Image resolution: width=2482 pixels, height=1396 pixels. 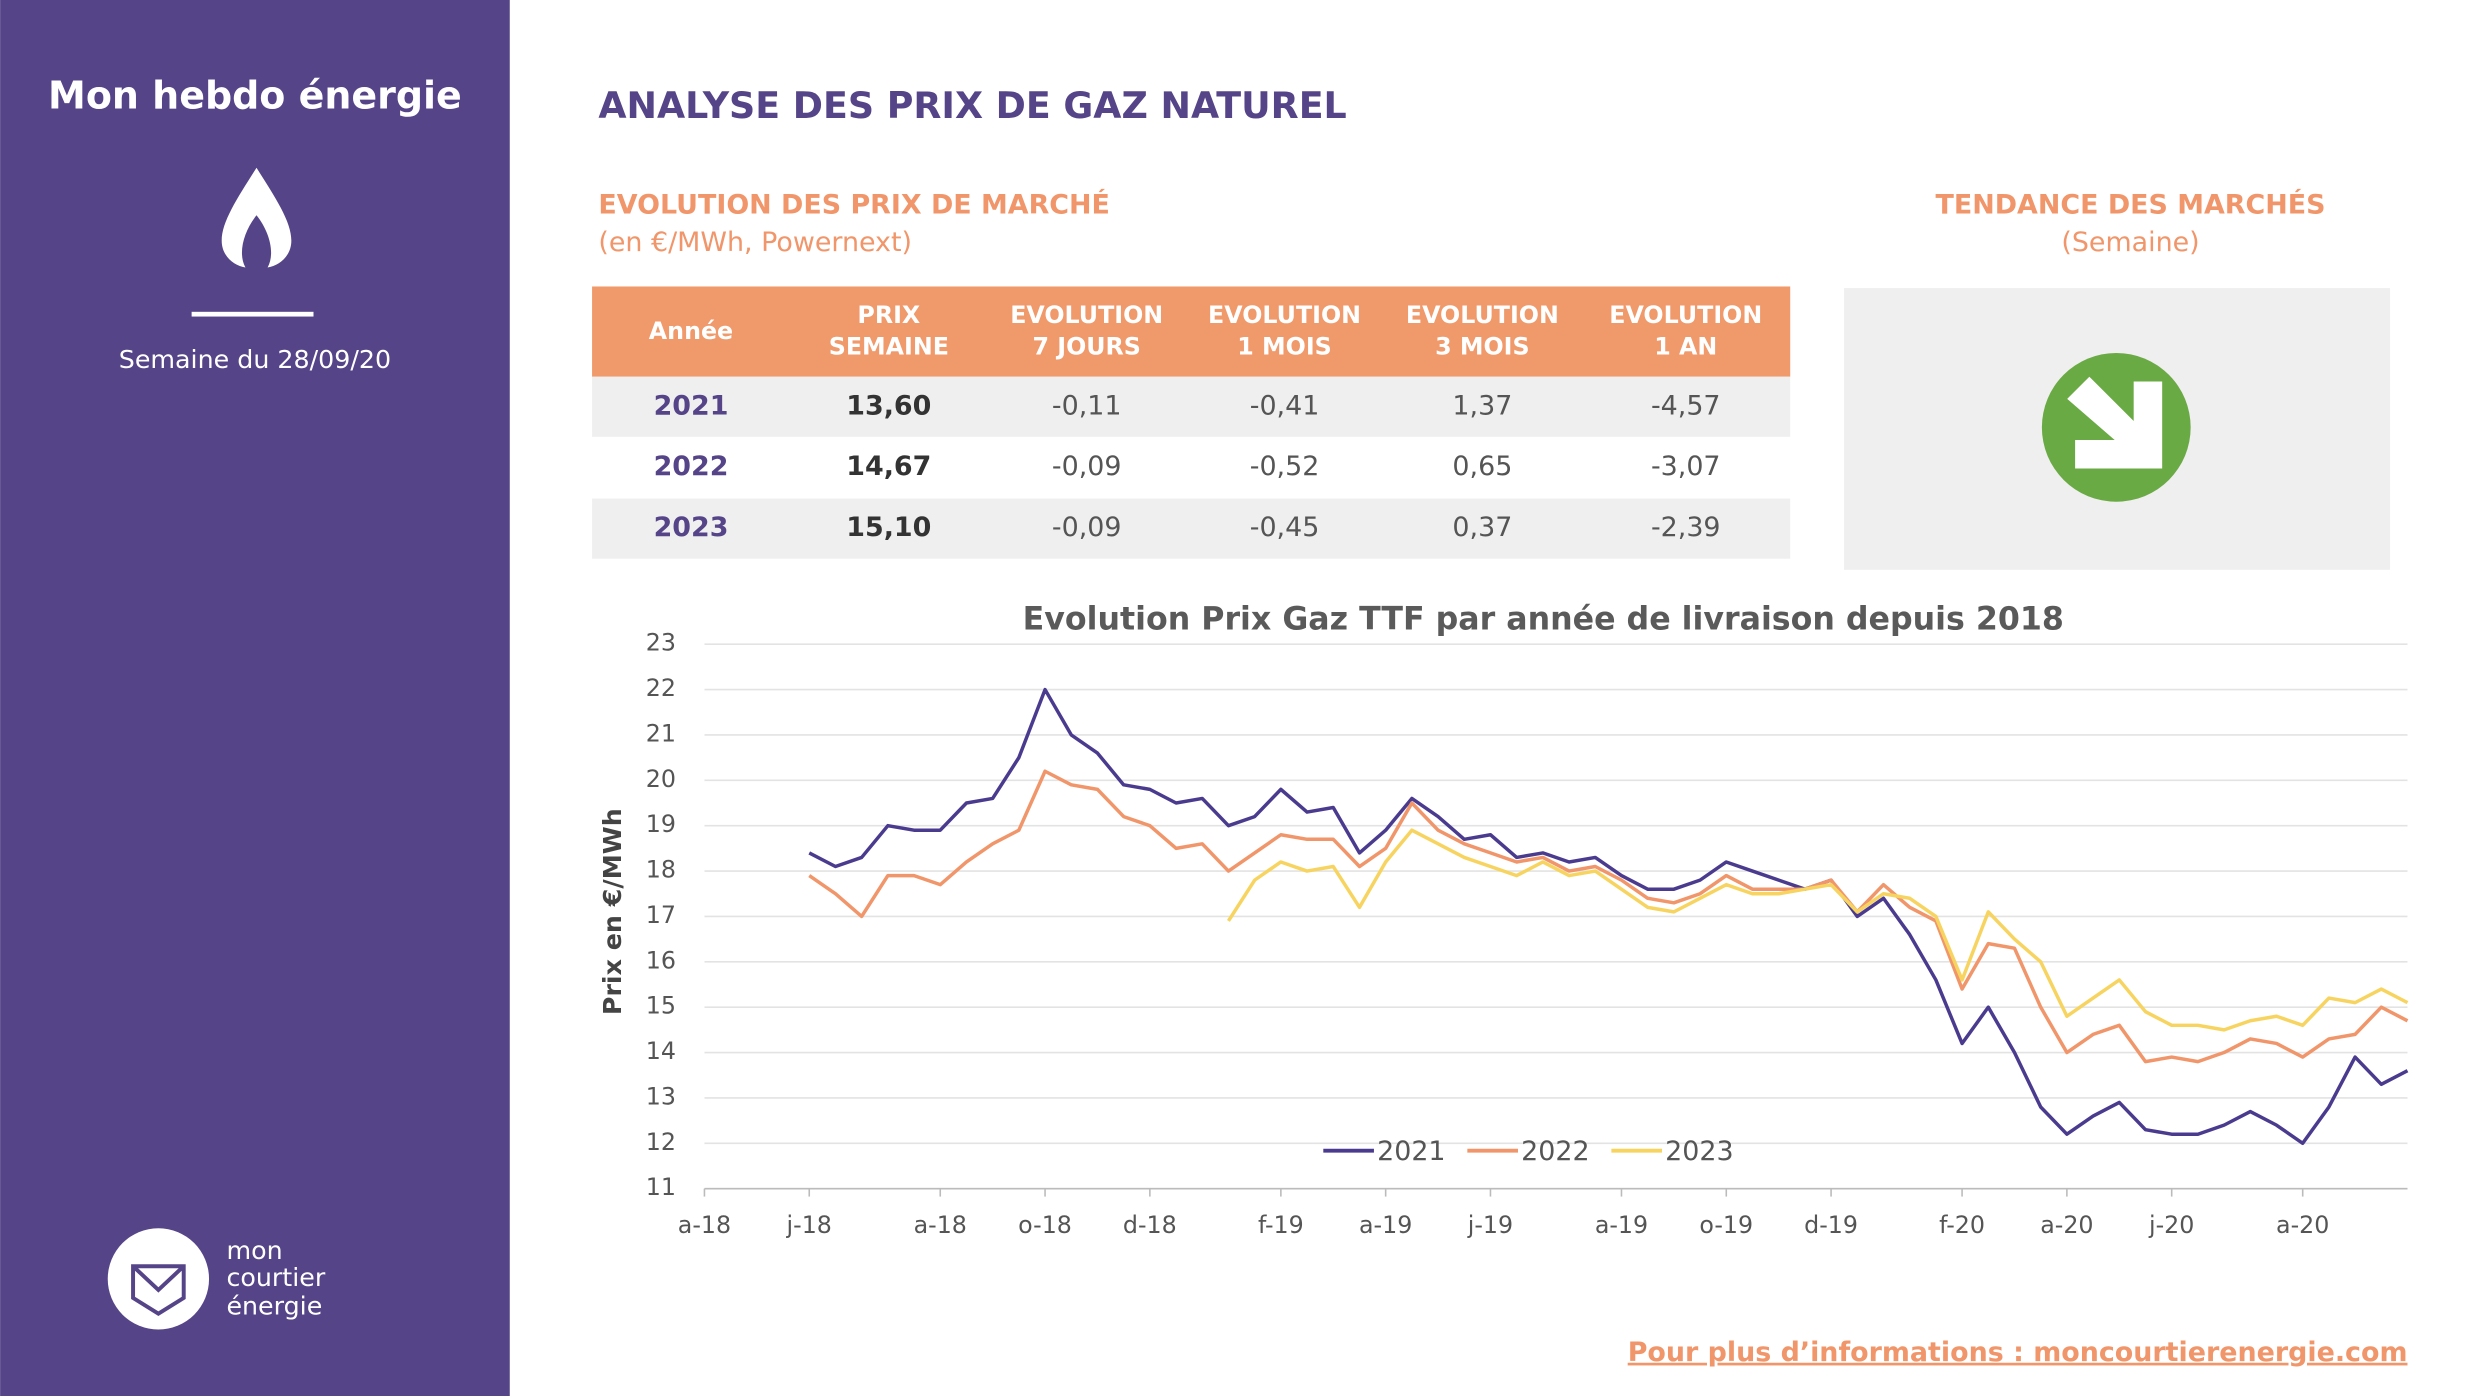 I want to click on flame-icon, so click(x=256, y=217).